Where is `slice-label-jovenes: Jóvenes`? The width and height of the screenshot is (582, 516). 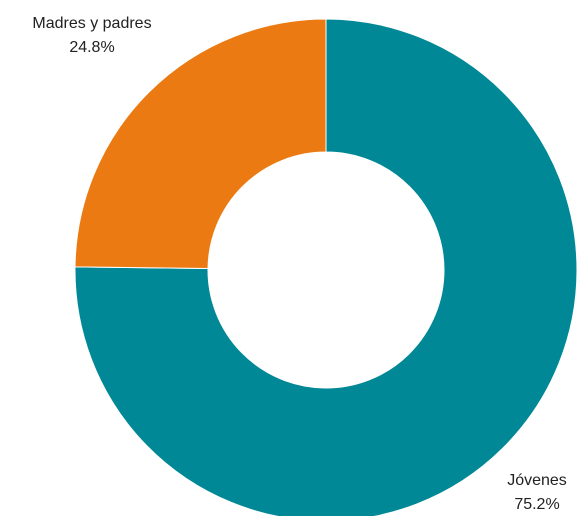 slice-label-jovenes: Jóvenes is located at coordinates (537, 480).